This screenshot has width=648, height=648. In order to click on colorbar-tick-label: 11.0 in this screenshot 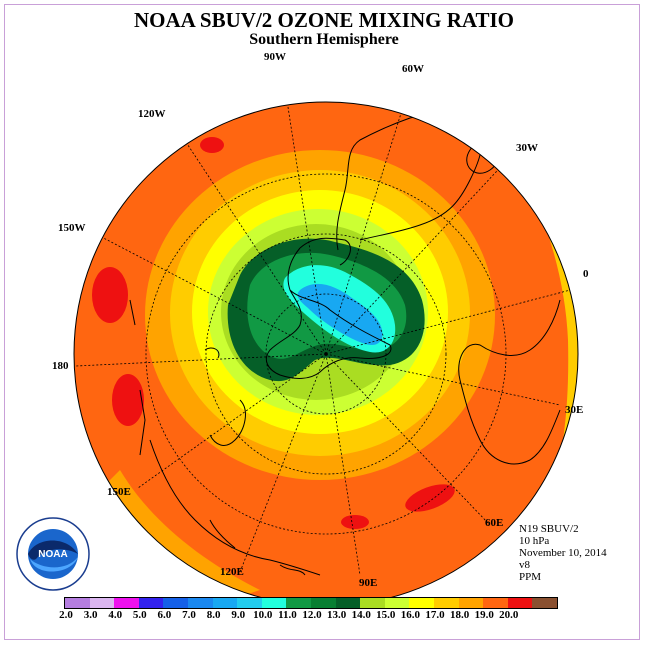, I will do `click(287, 615)`.